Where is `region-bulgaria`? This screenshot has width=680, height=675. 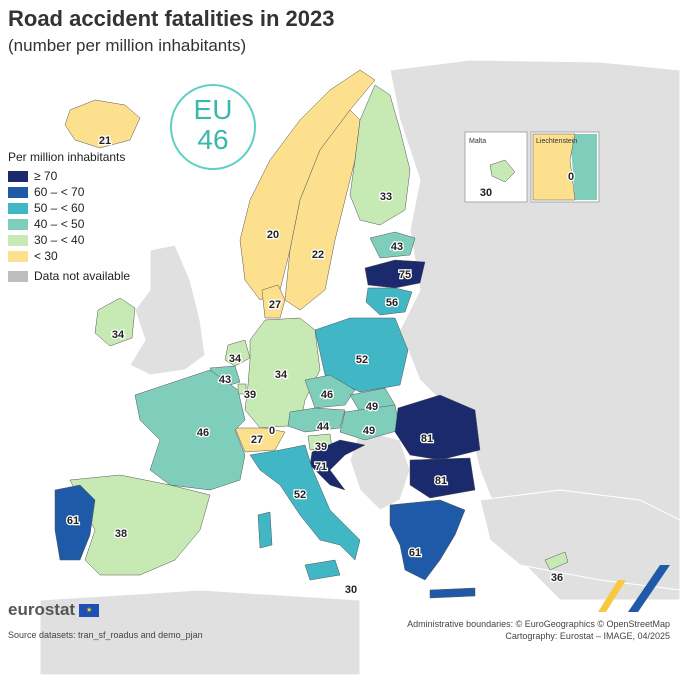
region-bulgaria is located at coordinates (442, 478).